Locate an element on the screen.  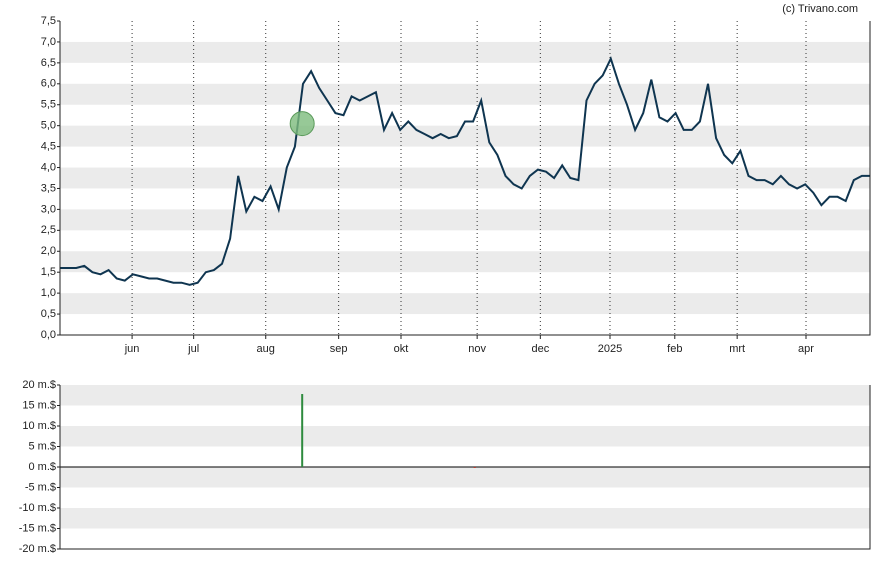
y-tick-label: 7,0 is located at coordinates (48, 42).